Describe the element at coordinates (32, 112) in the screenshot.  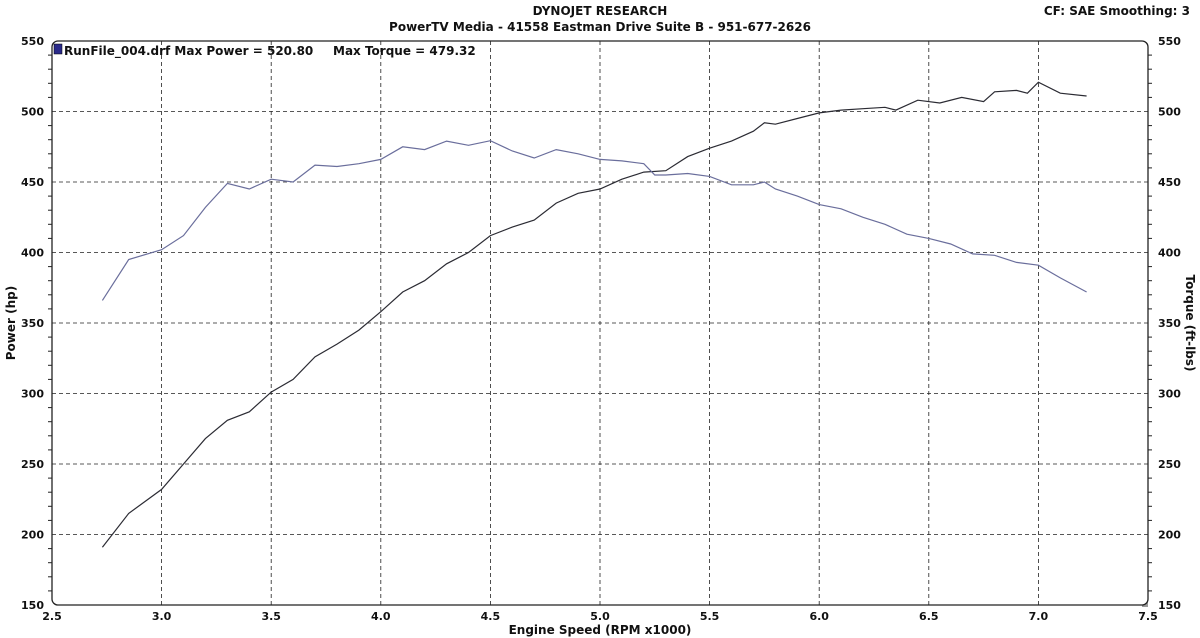
I see `y-tick-label: 500` at that location.